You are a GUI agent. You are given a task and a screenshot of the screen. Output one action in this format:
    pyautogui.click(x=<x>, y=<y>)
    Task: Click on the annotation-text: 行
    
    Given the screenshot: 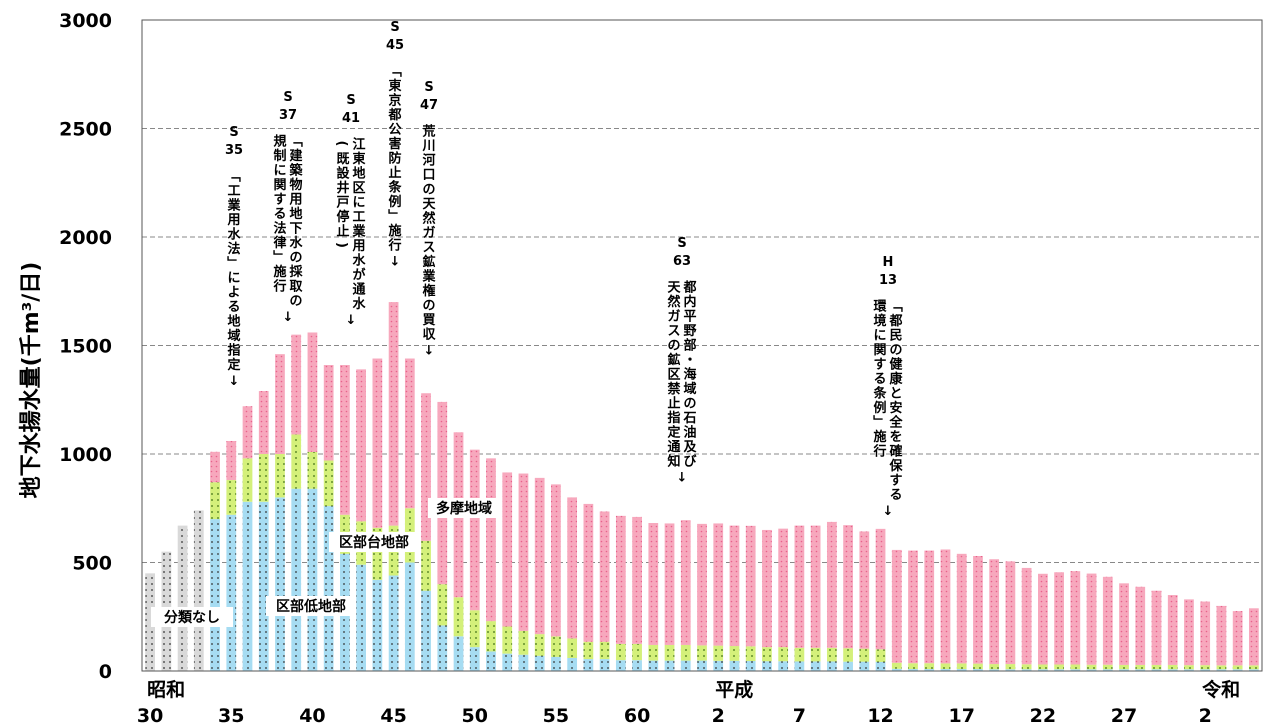 What is the action you would take?
    pyautogui.click(x=279, y=287)
    